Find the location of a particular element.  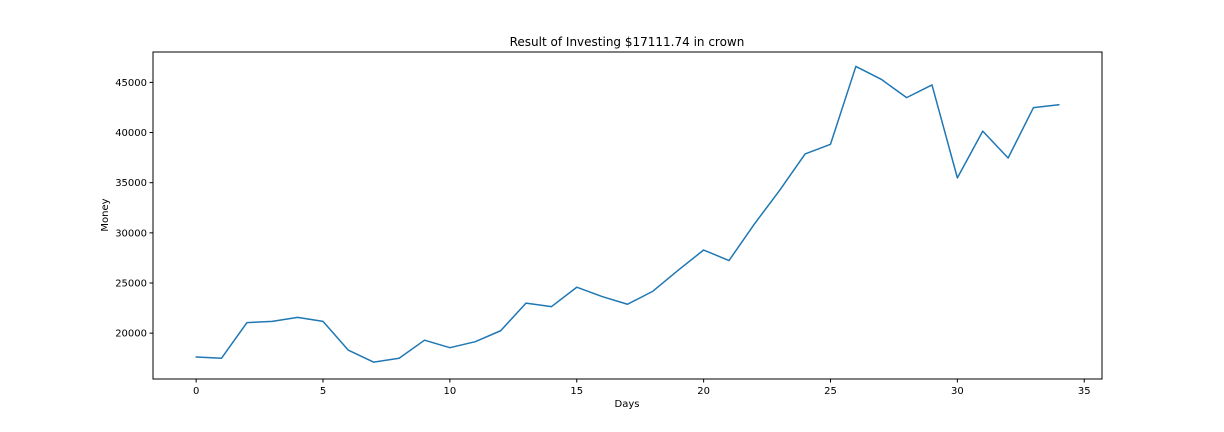

x-tick-label: 10 is located at coordinates (450, 391).